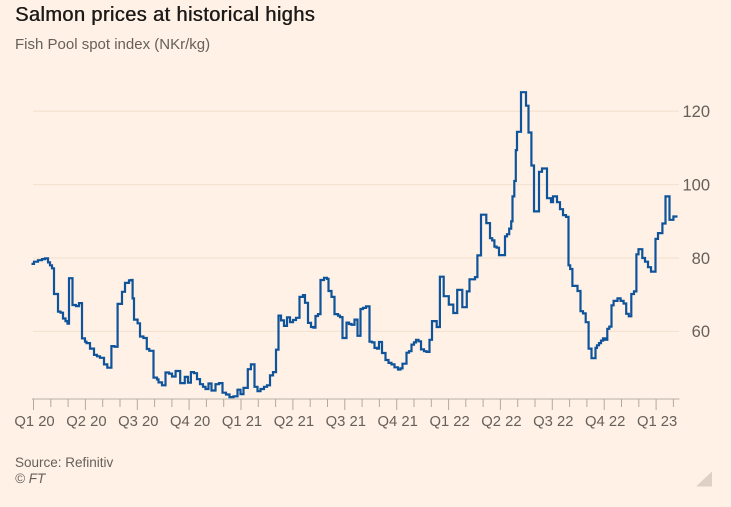 The height and width of the screenshot is (507, 731). I want to click on svg-text: Q1 23, so click(657, 422).